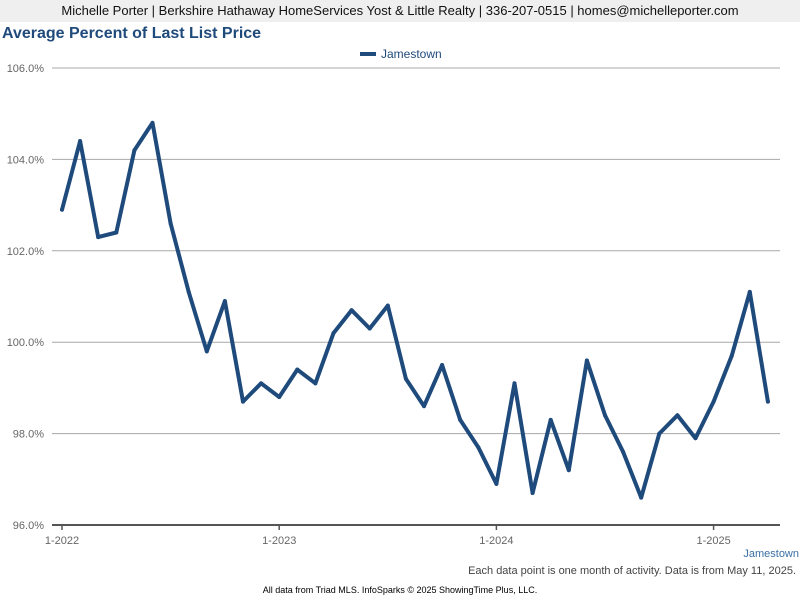 The width and height of the screenshot is (800, 600). What do you see at coordinates (771, 554) in the screenshot?
I see `series-corner-label: Jamestown` at bounding box center [771, 554].